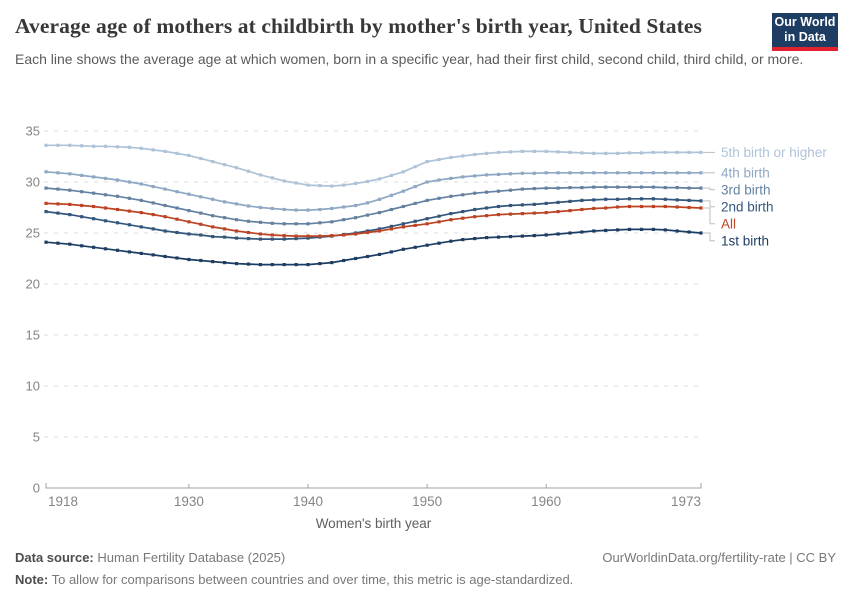 The height and width of the screenshot is (600, 850). What do you see at coordinates (189, 501) in the screenshot?
I see `x-tick-label-1930: 1930` at bounding box center [189, 501].